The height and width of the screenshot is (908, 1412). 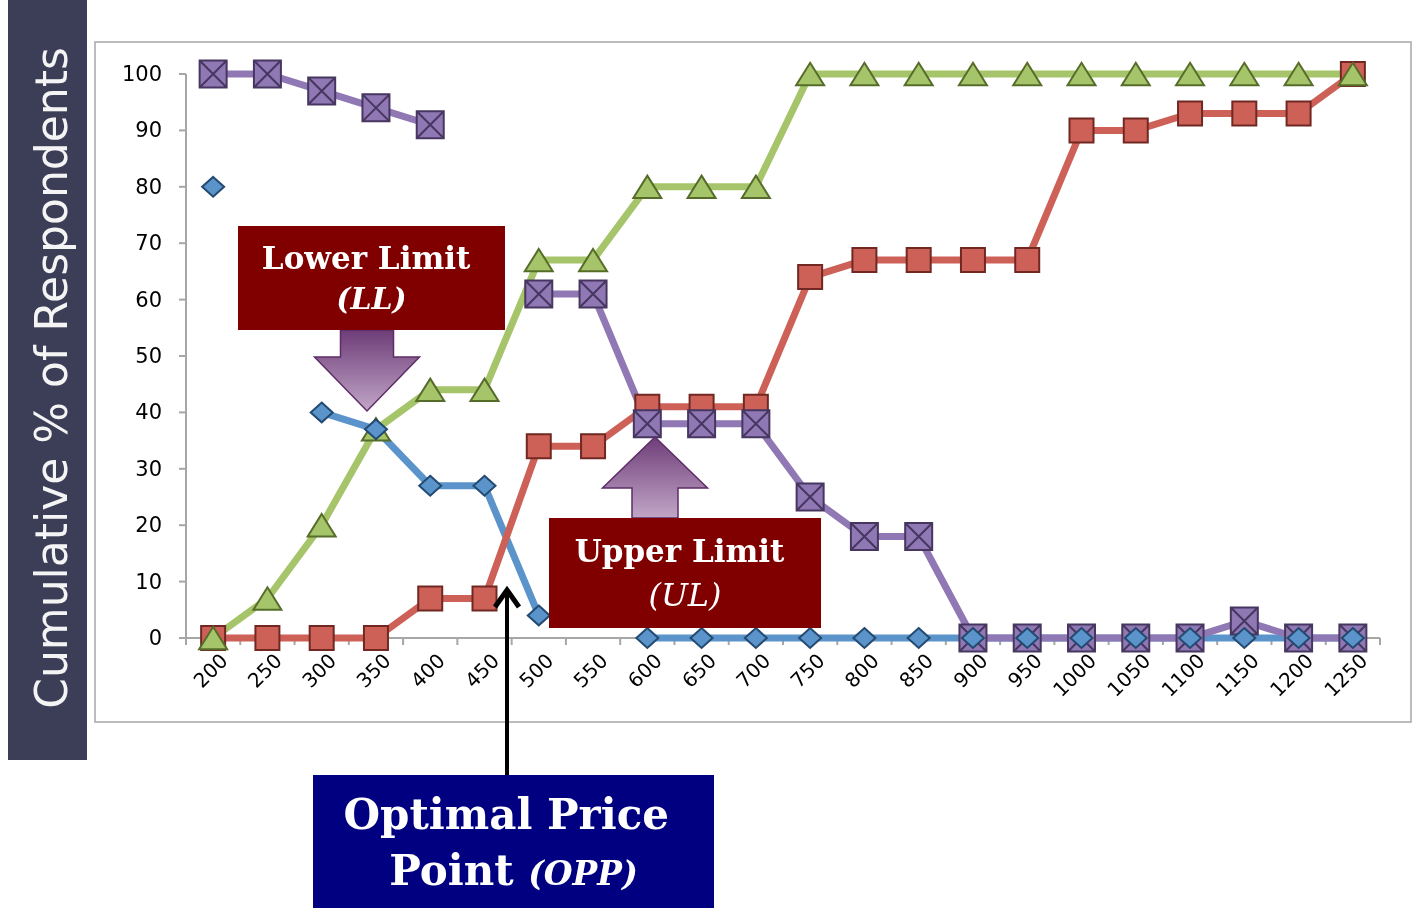 What do you see at coordinates (51, 378) in the screenshot?
I see `y-axis-title: Cumulative % of Respondents` at bounding box center [51, 378].